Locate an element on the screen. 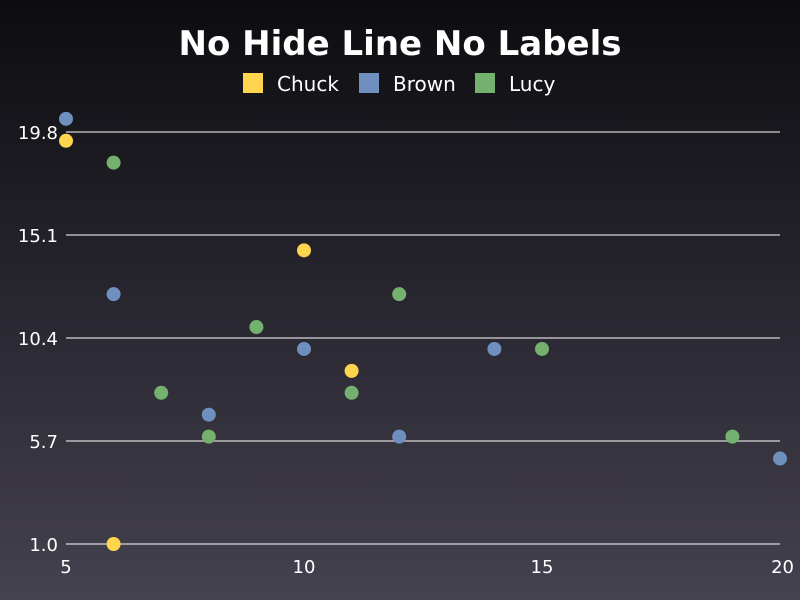 The image size is (800, 600). x-tick-label: 15 is located at coordinates (542, 567).